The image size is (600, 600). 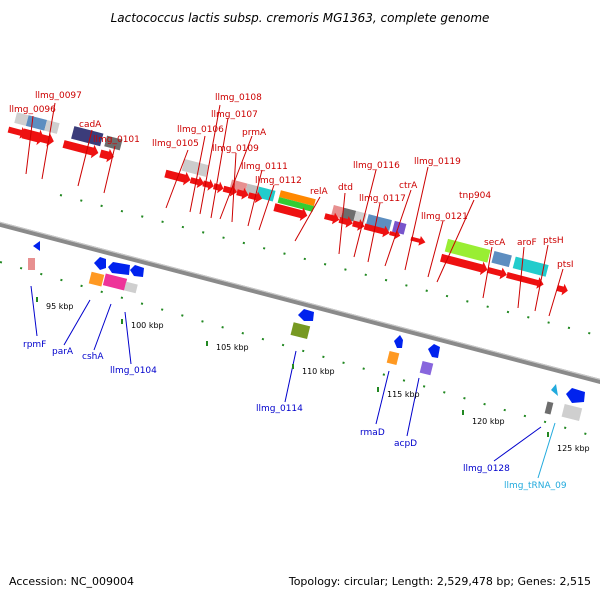 What do you see at coordinates (234, 115) in the screenshot?
I see `gene-label: llmg_0107` at bounding box center [234, 115].